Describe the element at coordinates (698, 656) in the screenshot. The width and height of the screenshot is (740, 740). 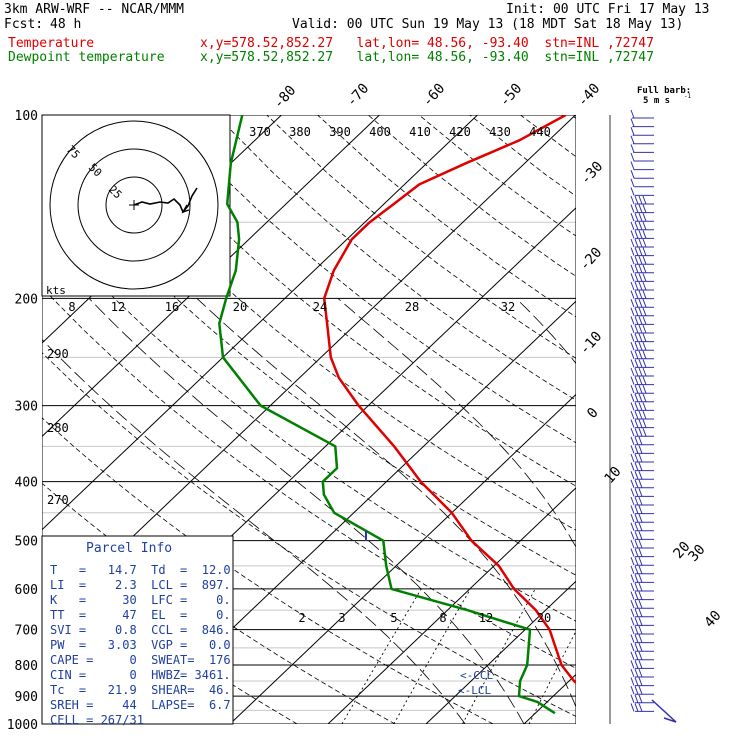
I see `mixing-ratio-line` at that location.